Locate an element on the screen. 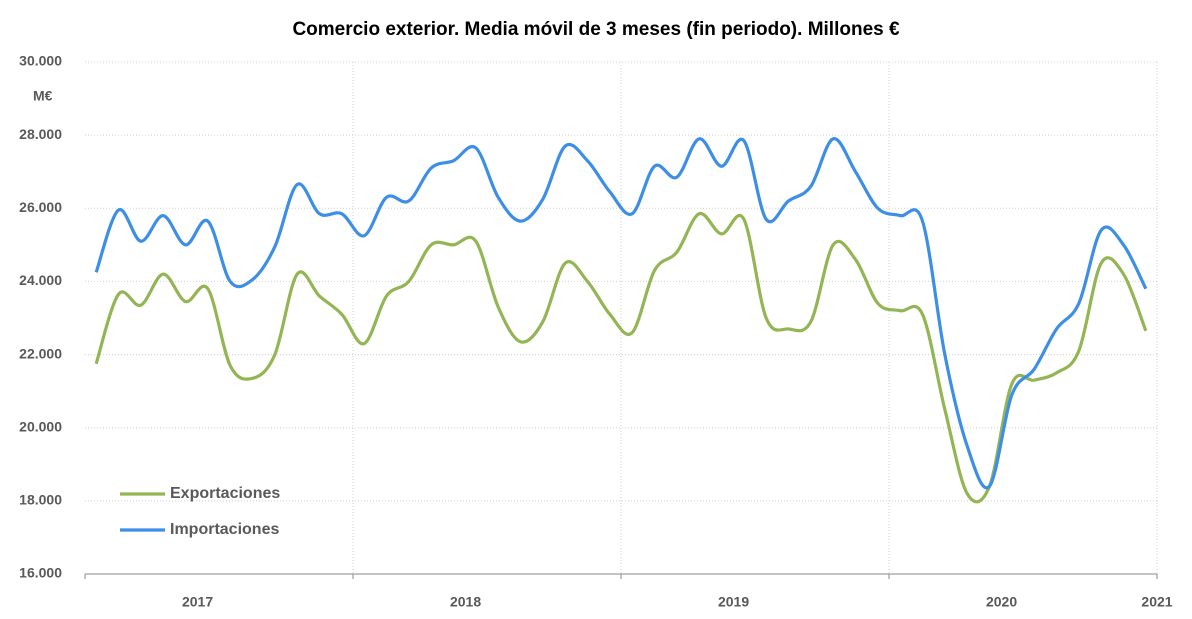 The image size is (1192, 619). x-tick-label: 2018 is located at coordinates (465, 602).